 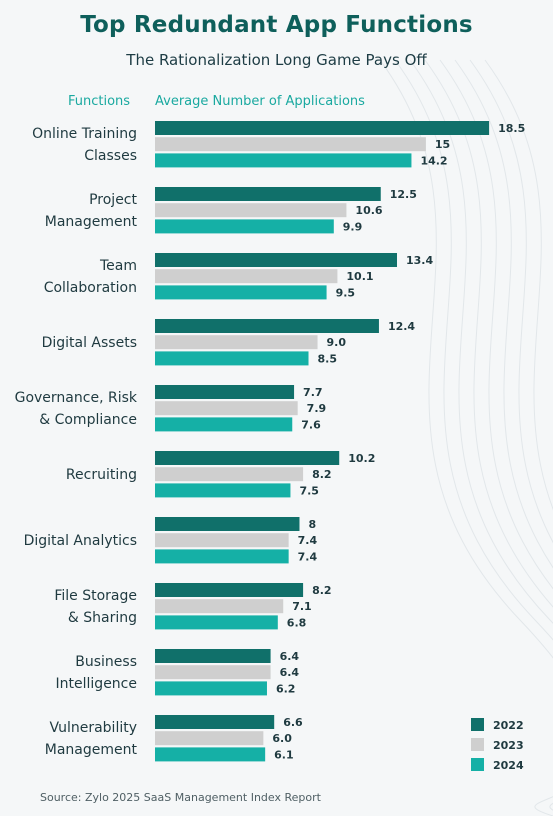 I want to click on chart-title: Top Redundant App Functions, so click(x=276, y=25).